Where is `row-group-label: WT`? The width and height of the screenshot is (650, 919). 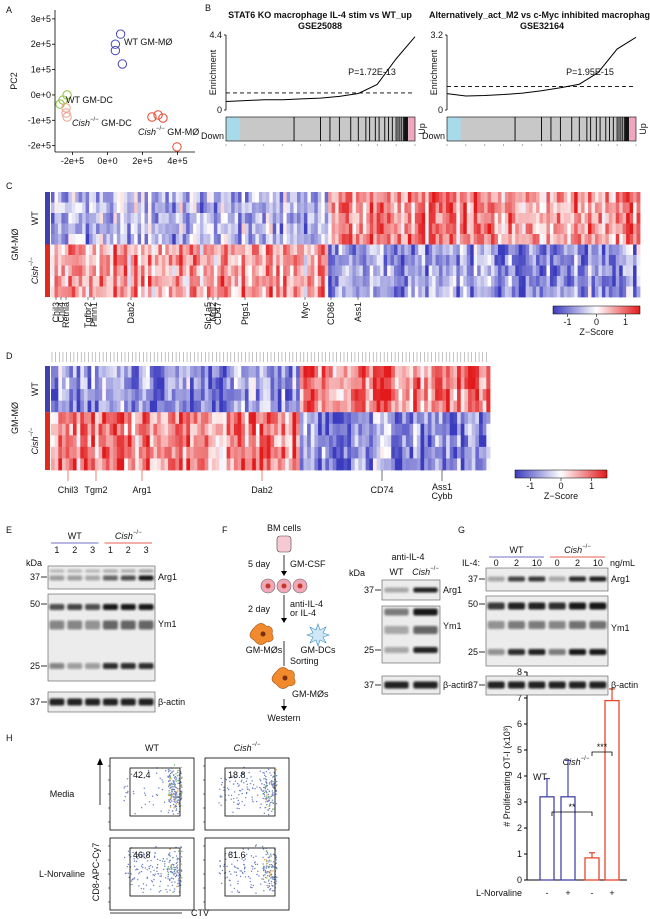
row-group-label: WT is located at coordinates (35, 389).